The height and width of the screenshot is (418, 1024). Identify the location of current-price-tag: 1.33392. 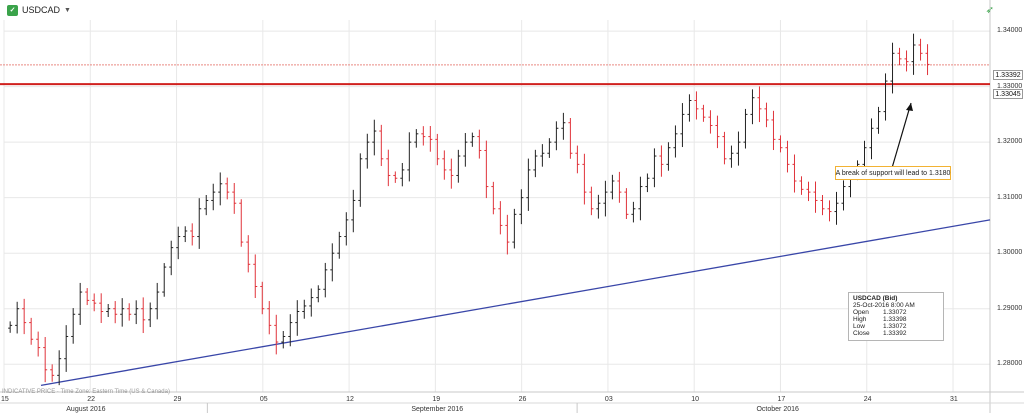
(1008, 75).